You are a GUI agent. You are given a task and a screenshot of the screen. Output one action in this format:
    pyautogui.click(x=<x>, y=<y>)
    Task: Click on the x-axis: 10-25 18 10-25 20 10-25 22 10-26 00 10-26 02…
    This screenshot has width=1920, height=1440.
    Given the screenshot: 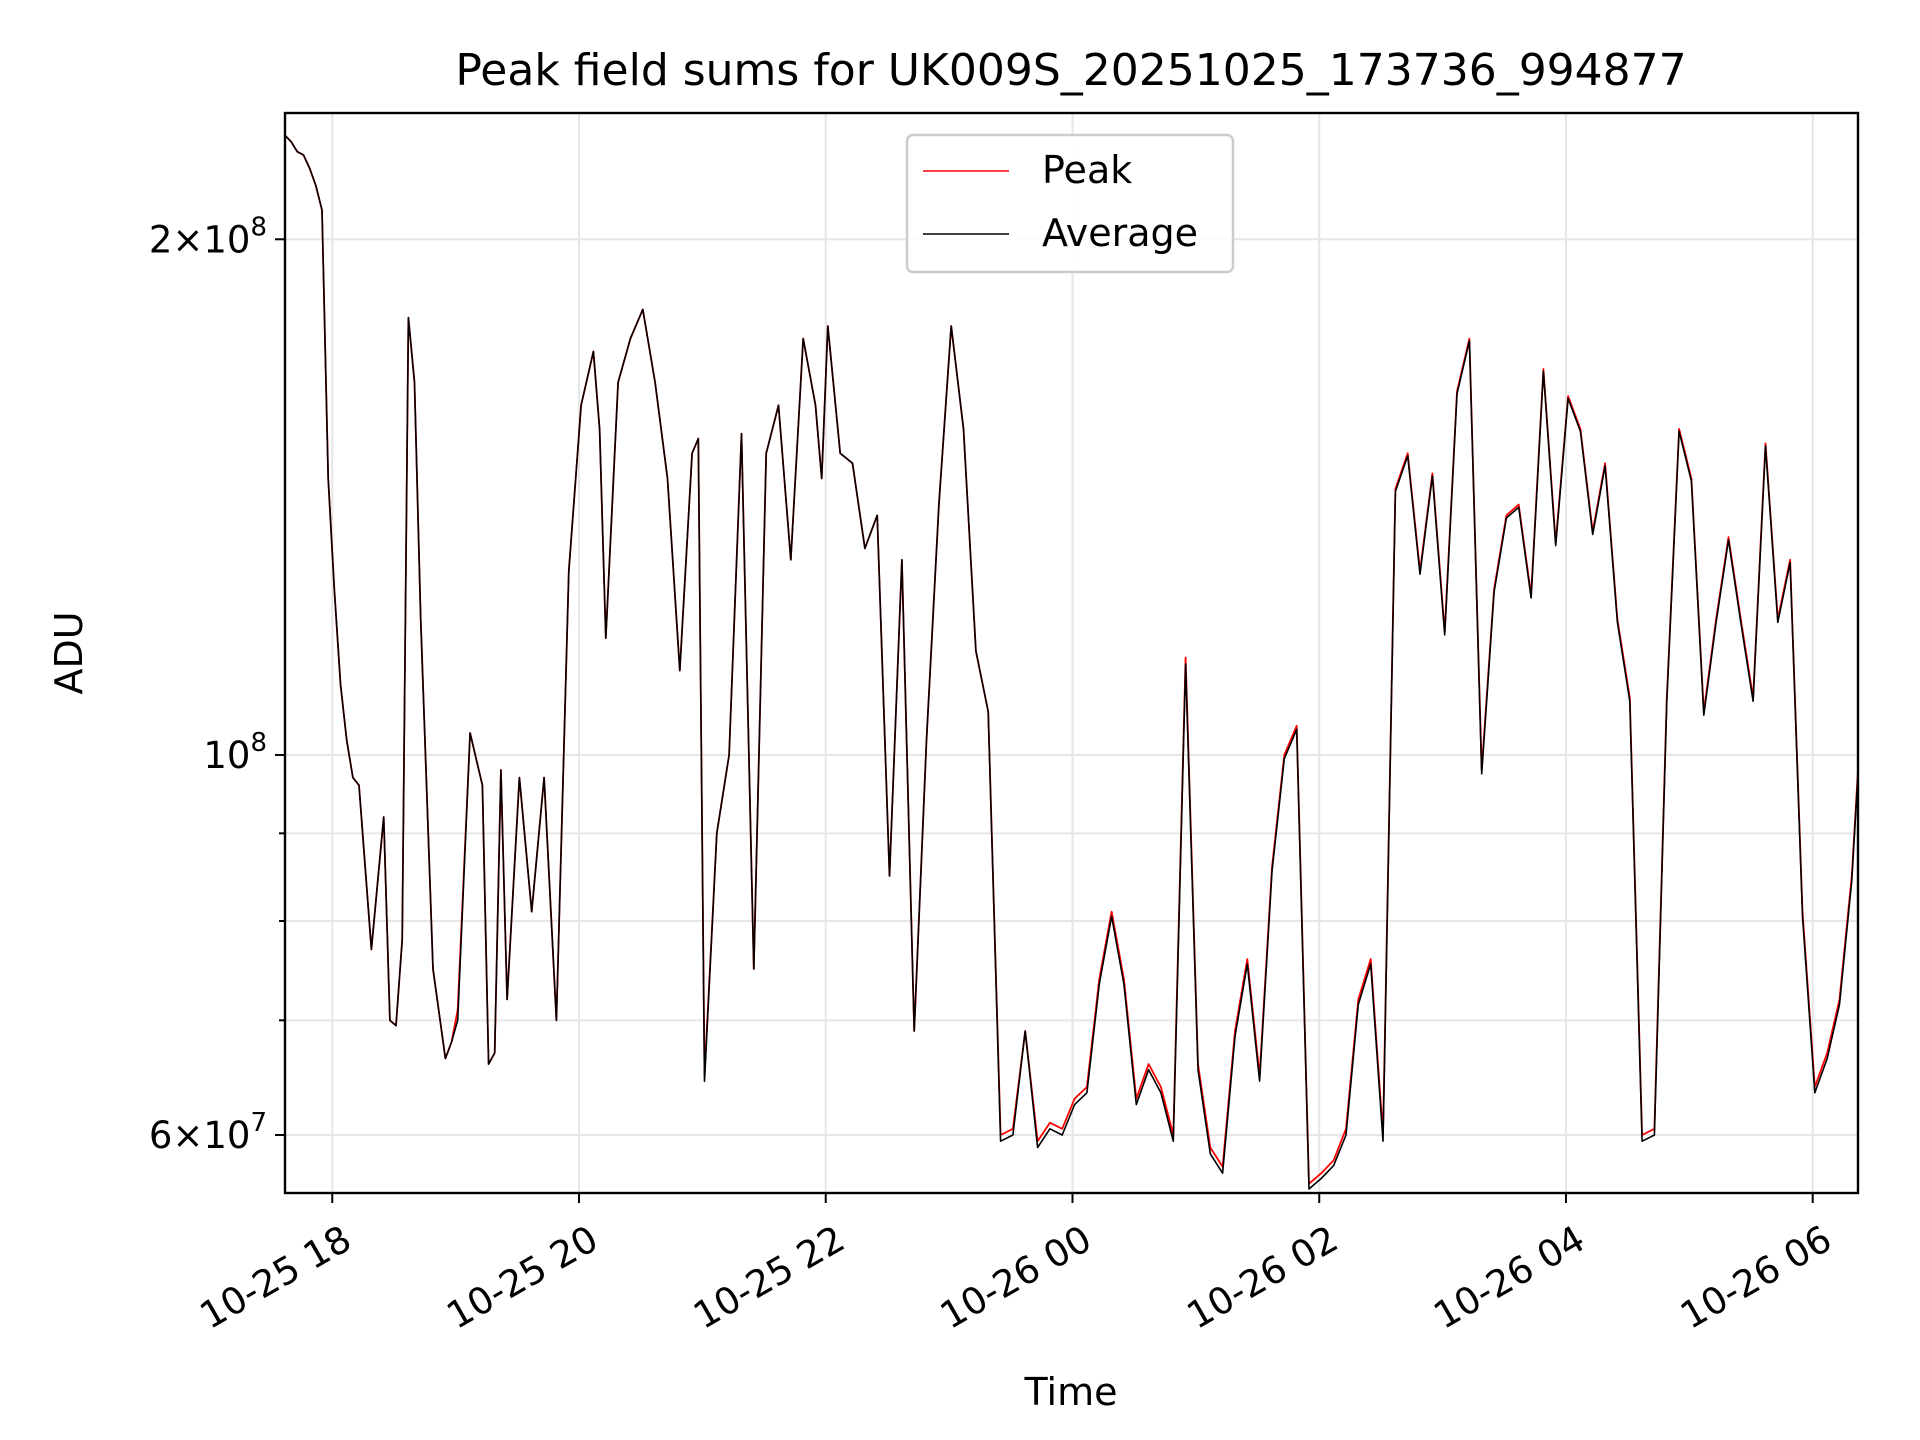 What is the action you would take?
    pyautogui.click(x=1016, y=1265)
    